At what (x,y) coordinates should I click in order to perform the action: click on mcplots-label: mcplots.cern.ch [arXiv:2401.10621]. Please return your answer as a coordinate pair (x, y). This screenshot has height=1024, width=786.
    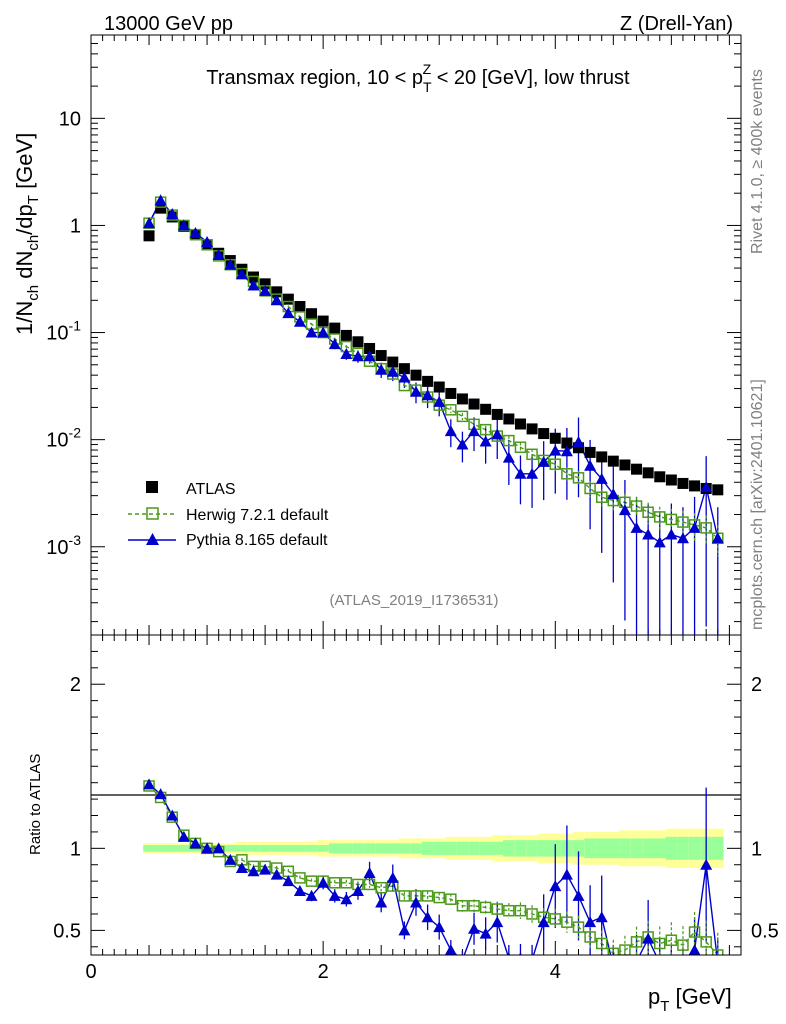
    Looking at the image, I should click on (757, 504).